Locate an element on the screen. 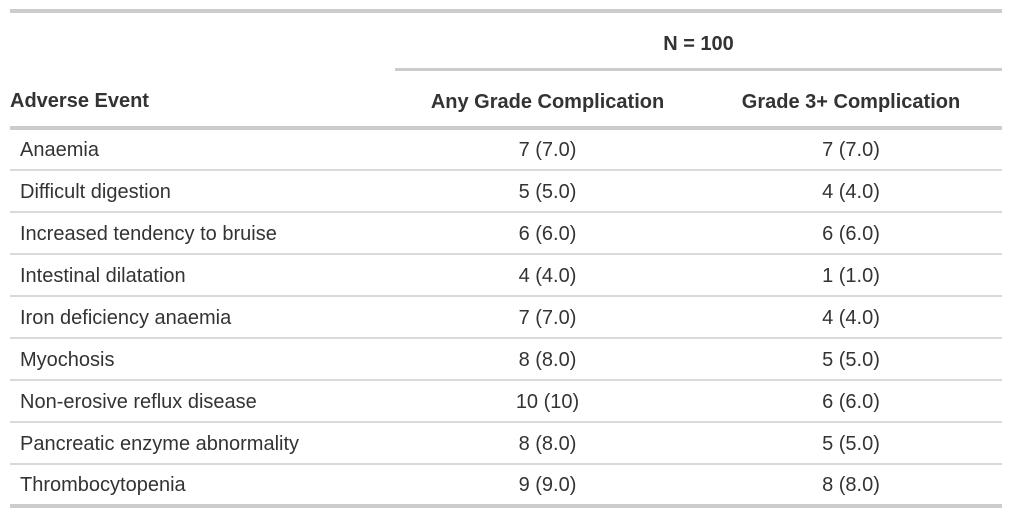 The image size is (1012, 526). event-cell: Iron deficiency anaemia is located at coordinates (202, 317).